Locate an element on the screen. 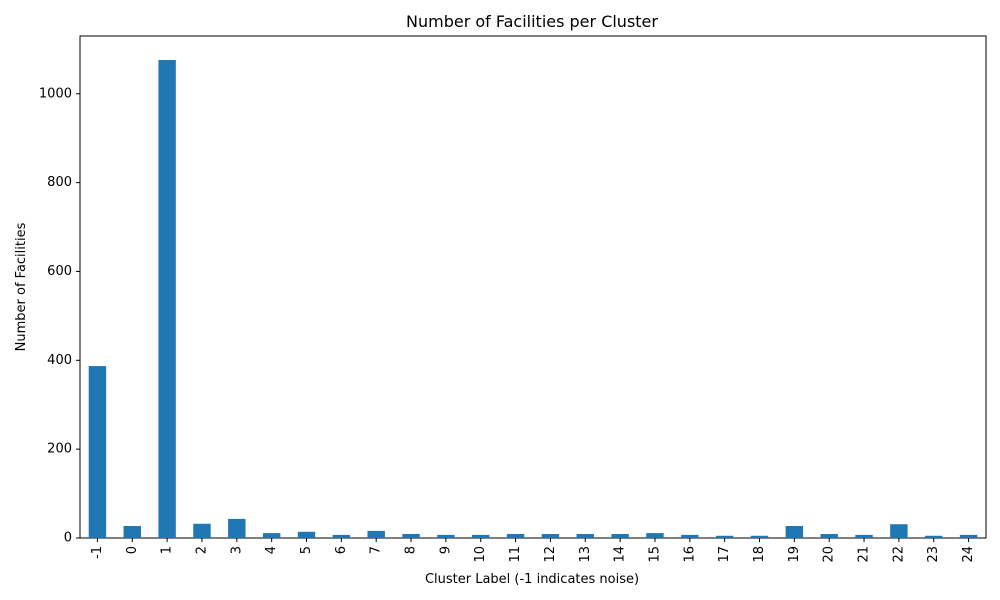  x-tick-label: 18 is located at coordinates (759, 554).